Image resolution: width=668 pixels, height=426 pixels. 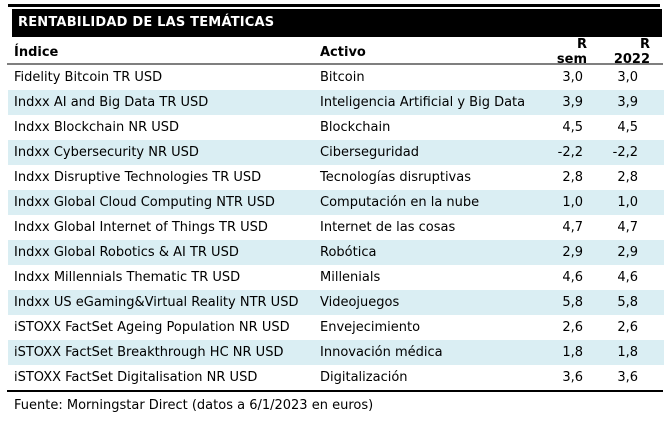 I want to click on table-title-bar: RENTABILIDAD DE LAS TEMÁTICAS, so click(x=337, y=23).